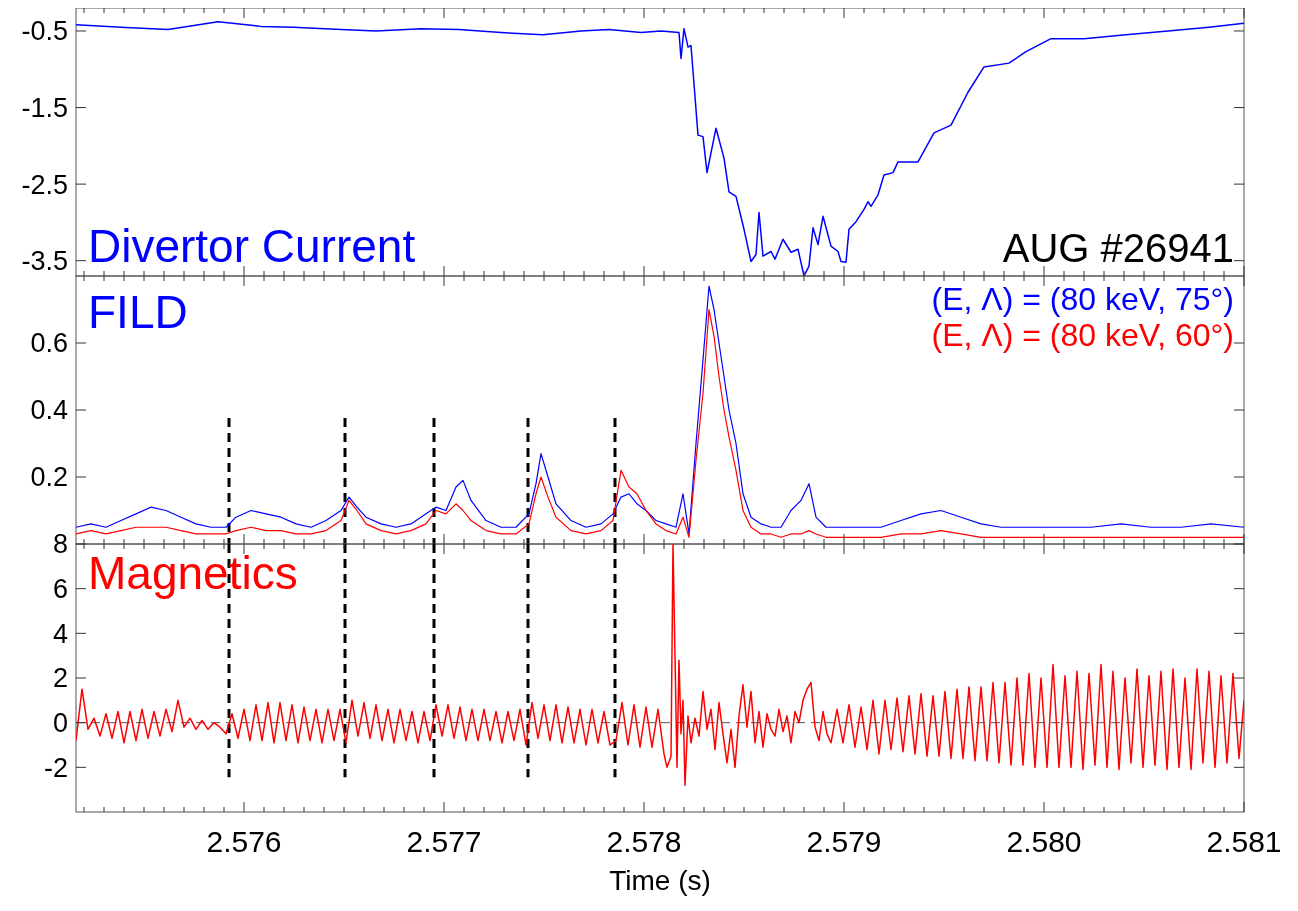  Describe the element at coordinates (49, 410) in the screenshot. I see `y-tick-label: 0.4` at that location.